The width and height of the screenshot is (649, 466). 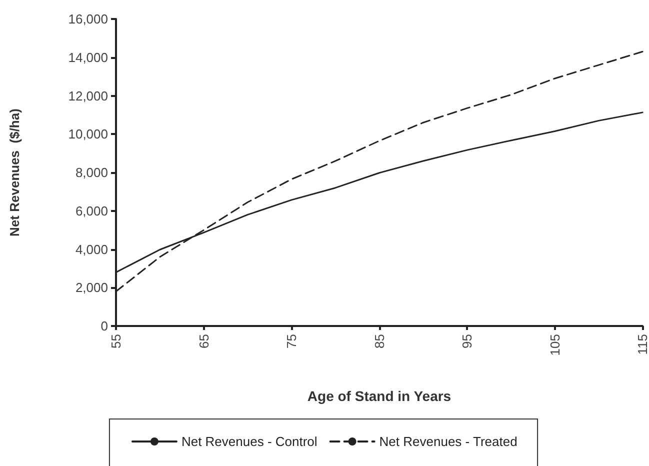 I want to click on y-tick-label: 2,000, so click(x=91, y=288).